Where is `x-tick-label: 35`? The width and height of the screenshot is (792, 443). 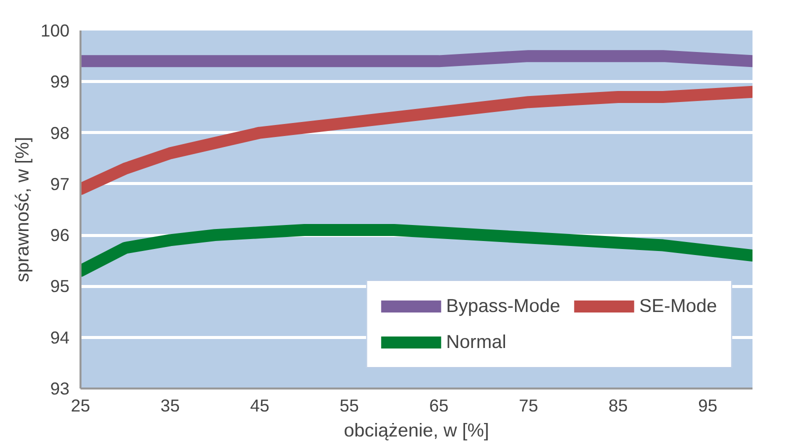 x-tick-label: 35 is located at coordinates (170, 406).